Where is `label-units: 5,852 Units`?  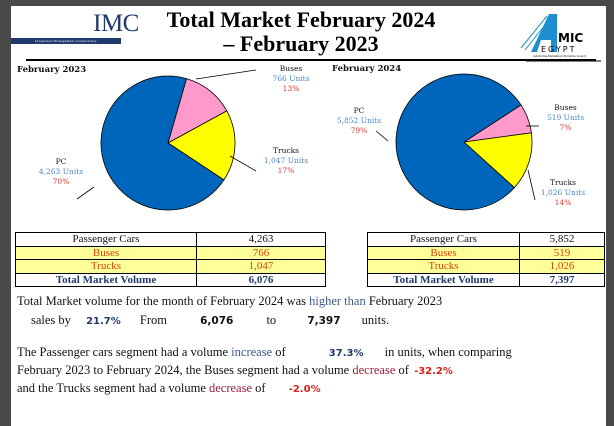 label-units: 5,852 Units is located at coordinates (359, 120).